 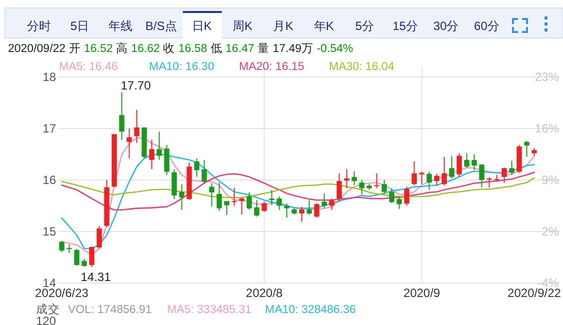 I want to click on text: MA30: 16.04, so click(x=362, y=67).